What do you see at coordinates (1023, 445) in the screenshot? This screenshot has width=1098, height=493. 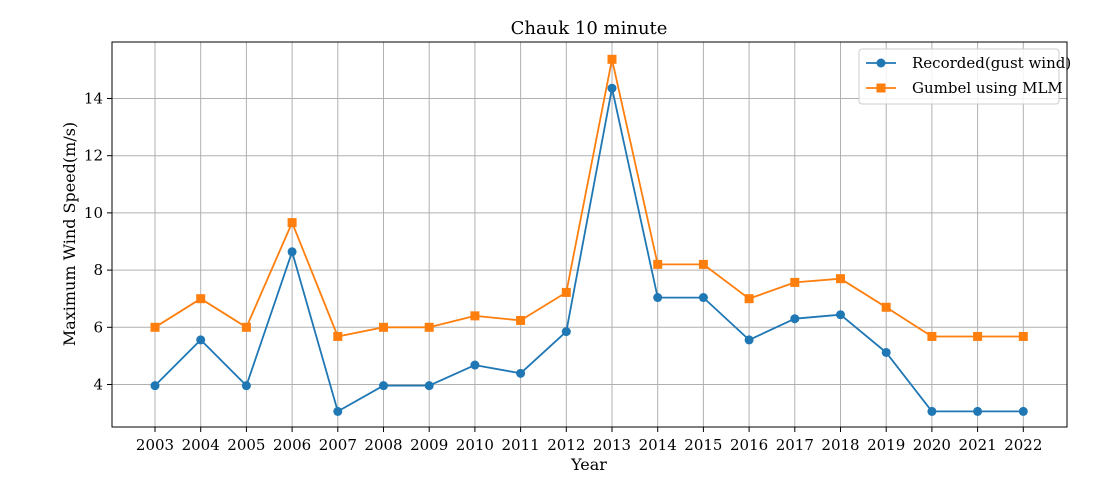 I see `x-tick-label: 2022` at bounding box center [1023, 445].